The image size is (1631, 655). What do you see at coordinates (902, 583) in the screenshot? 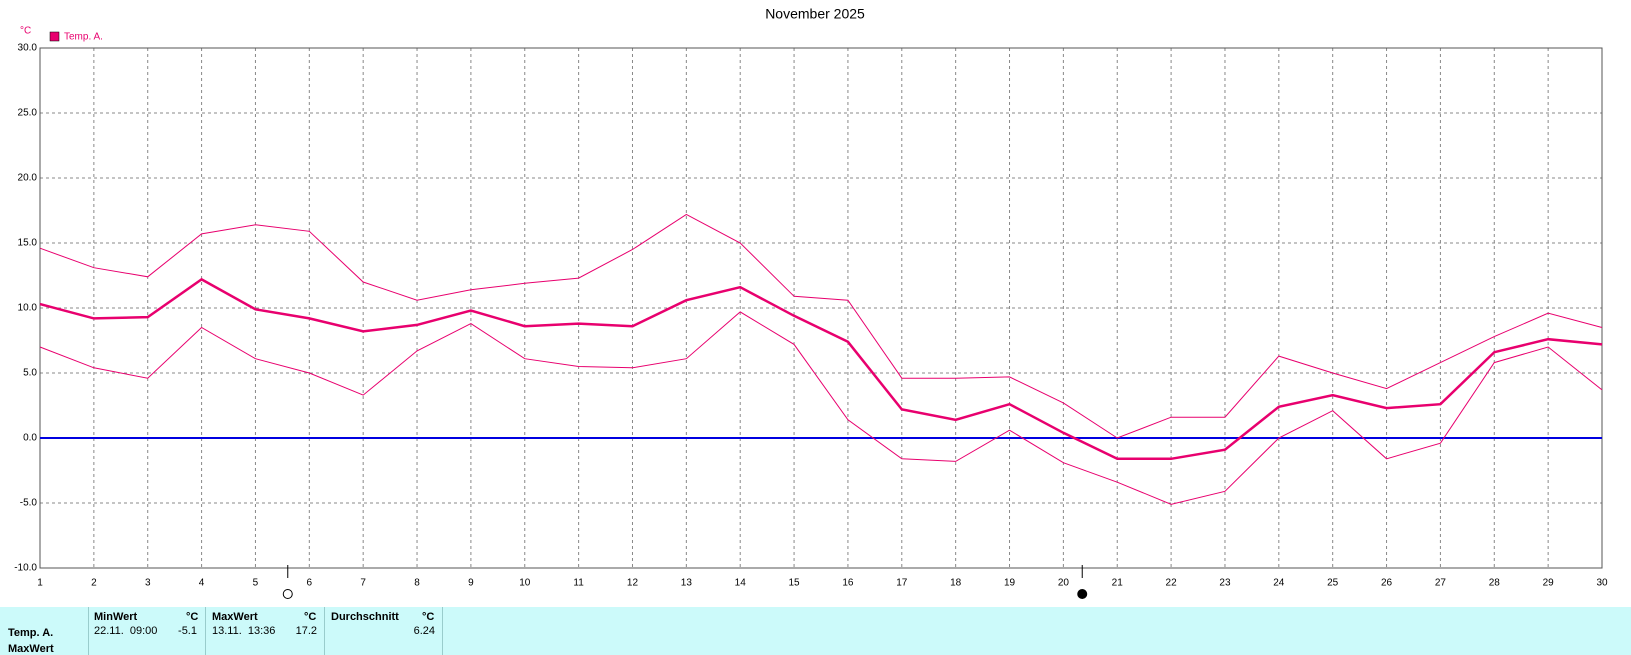
I see `x-tick-label: 17` at bounding box center [902, 583].